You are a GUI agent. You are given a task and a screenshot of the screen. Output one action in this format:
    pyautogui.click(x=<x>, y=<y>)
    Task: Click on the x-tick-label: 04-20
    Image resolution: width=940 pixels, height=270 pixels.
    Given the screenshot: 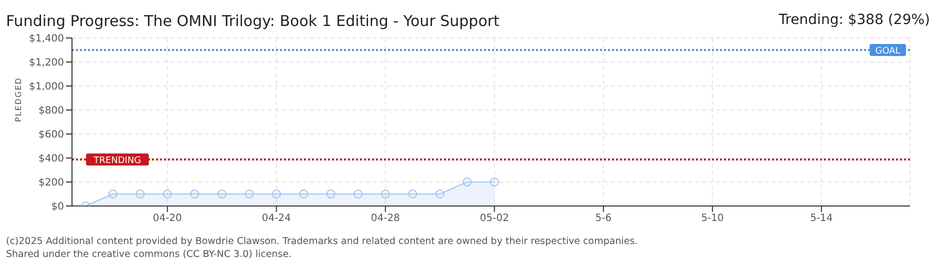 What is the action you would take?
    pyautogui.click(x=167, y=218)
    